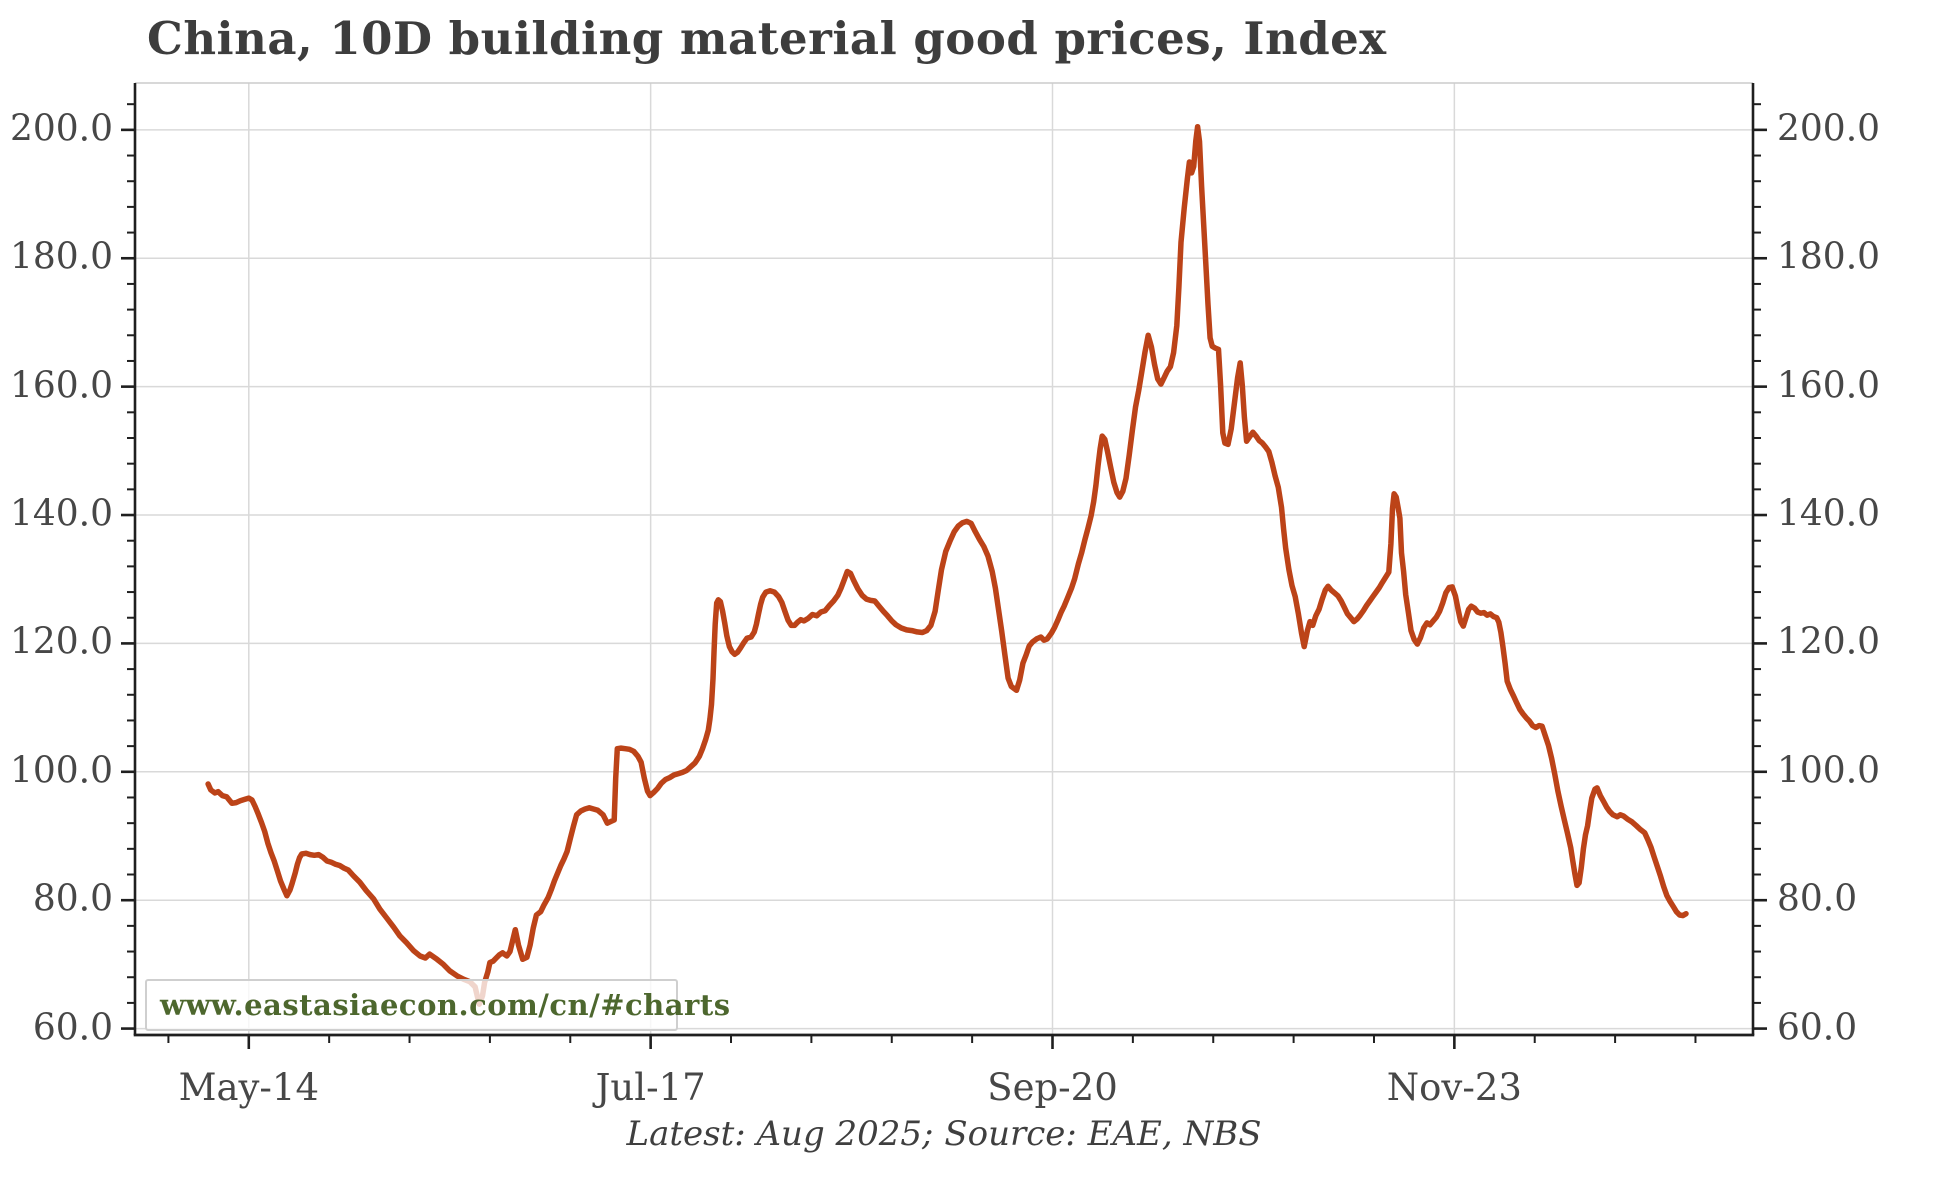 The width and height of the screenshot is (1944, 1178). I want to click on y-tick-label-right: 180.0, so click(1829, 257).